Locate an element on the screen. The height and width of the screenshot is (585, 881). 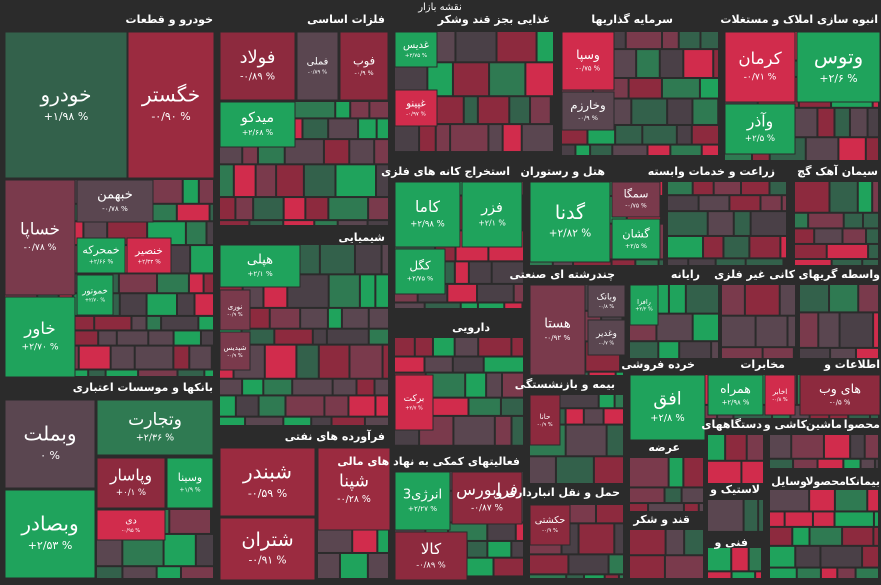
stock-change: -۰/۸ % is located at coordinates (779, 400).